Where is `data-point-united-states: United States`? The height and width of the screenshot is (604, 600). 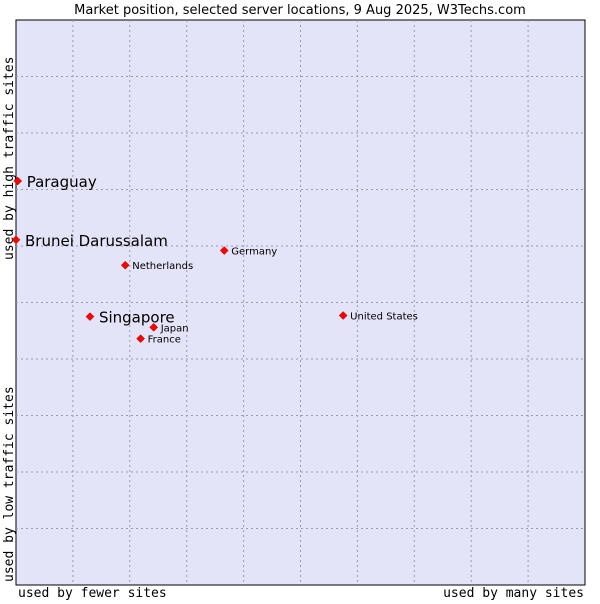 data-point-united-states: United States is located at coordinates (378, 316).